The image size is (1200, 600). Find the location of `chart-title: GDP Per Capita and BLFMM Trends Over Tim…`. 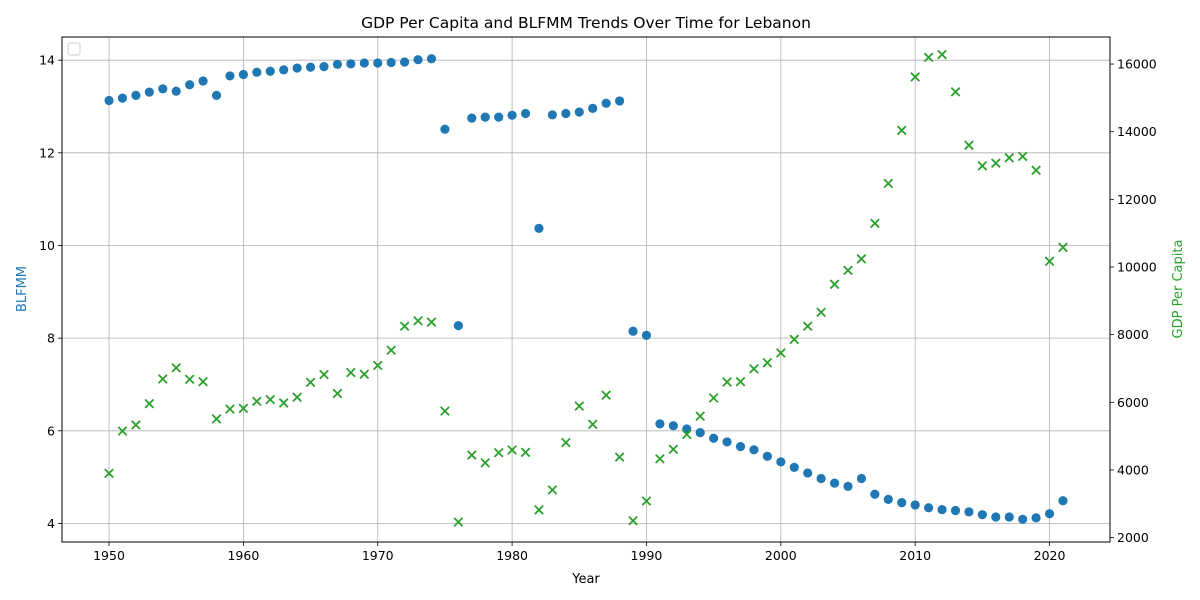

chart-title: GDP Per Capita and BLFMM Trends Over Tim… is located at coordinates (586, 23).